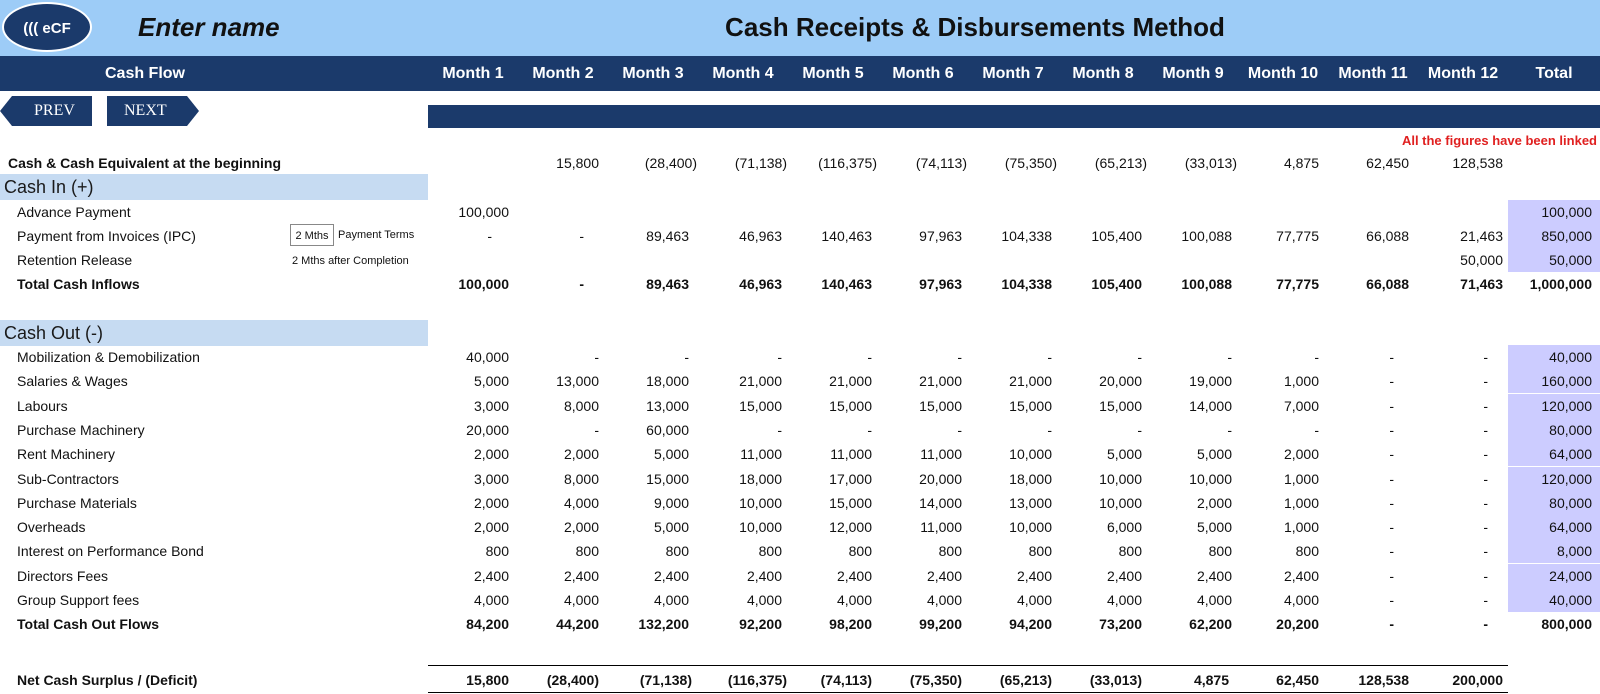  Describe the element at coordinates (1049, 429) in the screenshot. I see `cell-m7: -` at that location.